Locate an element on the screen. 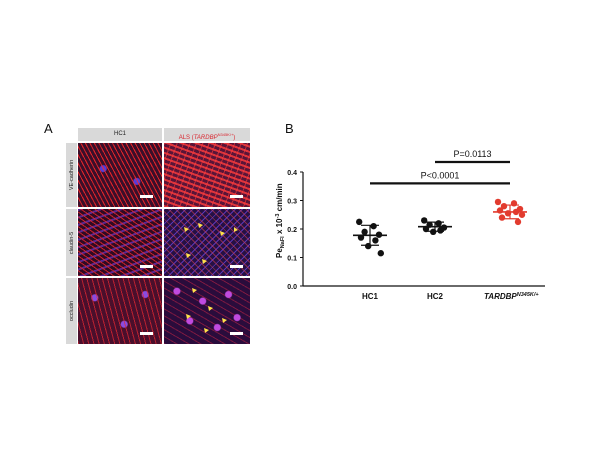  column-header-hc1: HC1 is located at coordinates (120, 134).